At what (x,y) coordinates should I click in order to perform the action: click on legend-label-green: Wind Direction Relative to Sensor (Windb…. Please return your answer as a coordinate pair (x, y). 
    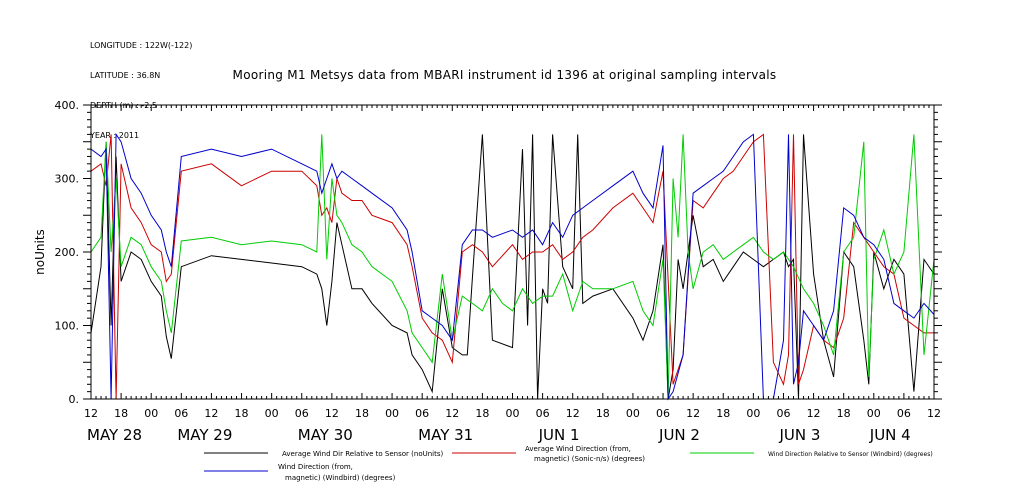
    Looking at the image, I should click on (850, 454).